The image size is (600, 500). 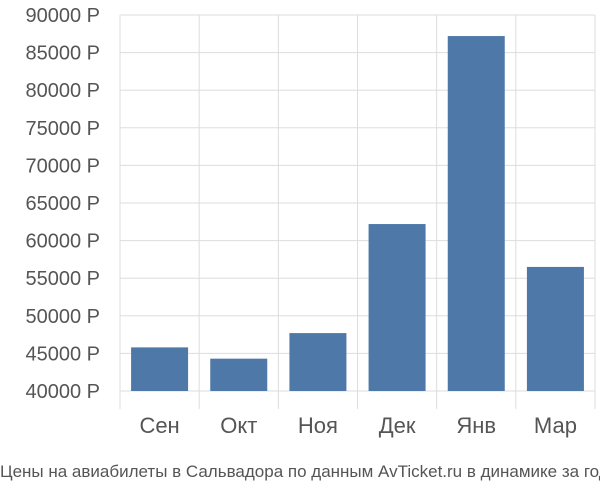 What do you see at coordinates (62, 354) in the screenshot?
I see `y-tick-label: 45000 Р` at bounding box center [62, 354].